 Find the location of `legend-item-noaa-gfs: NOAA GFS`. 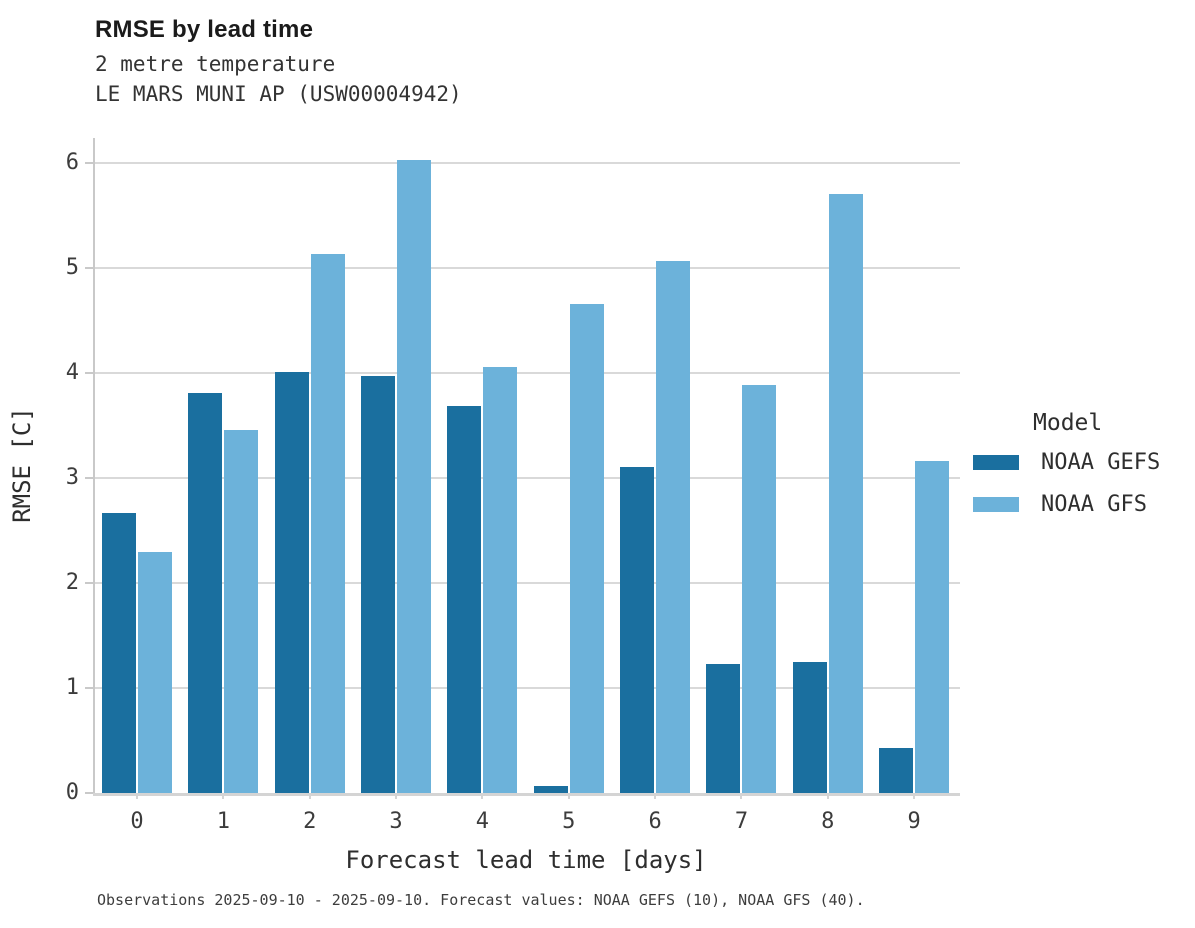

legend-item-noaa-gfs: NOAA GFS is located at coordinates (1080, 504).